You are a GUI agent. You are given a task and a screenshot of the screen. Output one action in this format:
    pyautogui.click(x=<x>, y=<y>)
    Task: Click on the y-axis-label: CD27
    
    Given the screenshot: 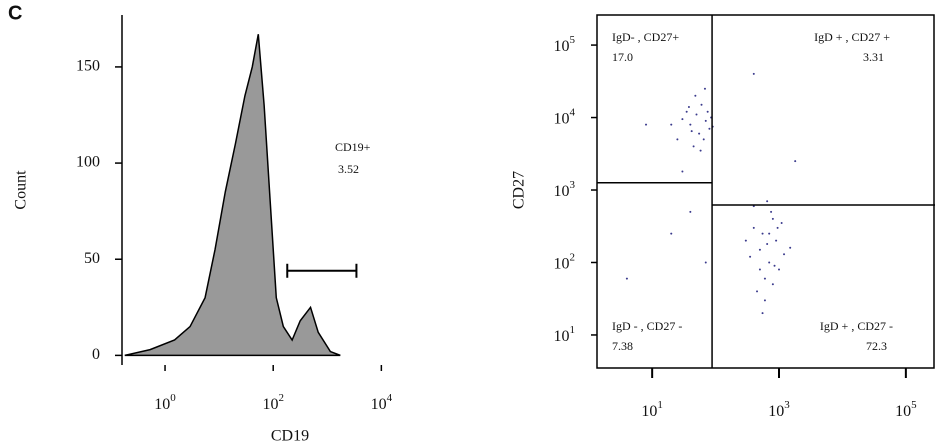 What is the action you would take?
    pyautogui.click(x=519, y=190)
    